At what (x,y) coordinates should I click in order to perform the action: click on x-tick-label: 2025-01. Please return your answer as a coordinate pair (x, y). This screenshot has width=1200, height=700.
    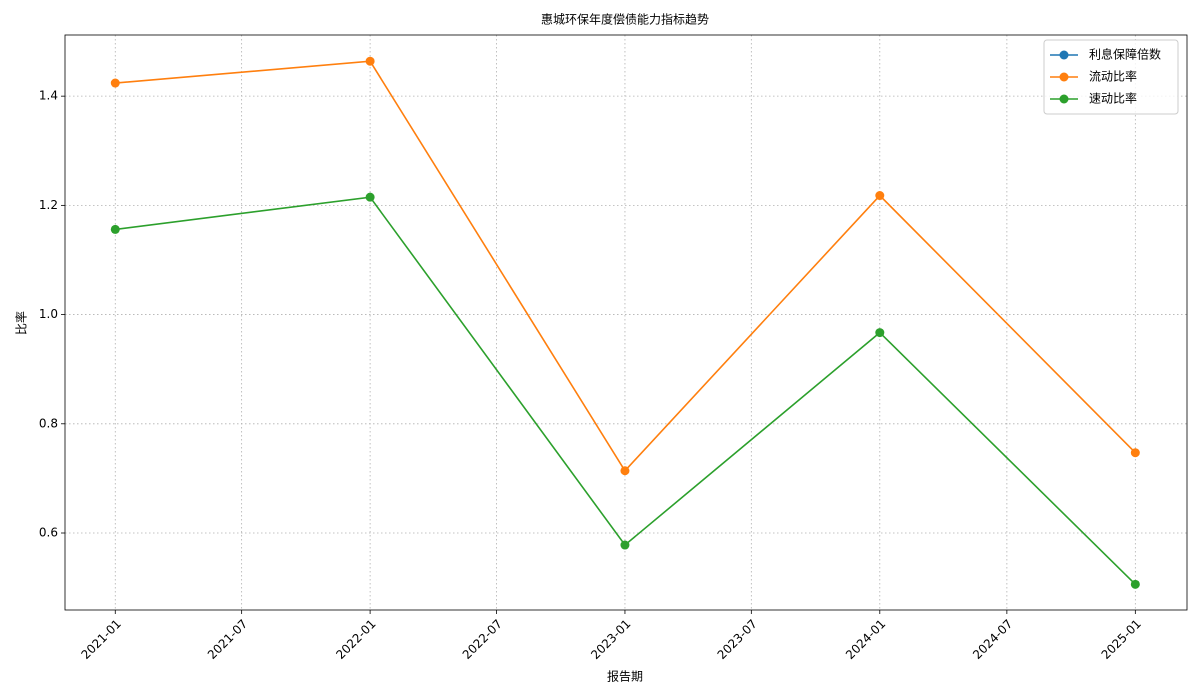
    Looking at the image, I should click on (1121, 639).